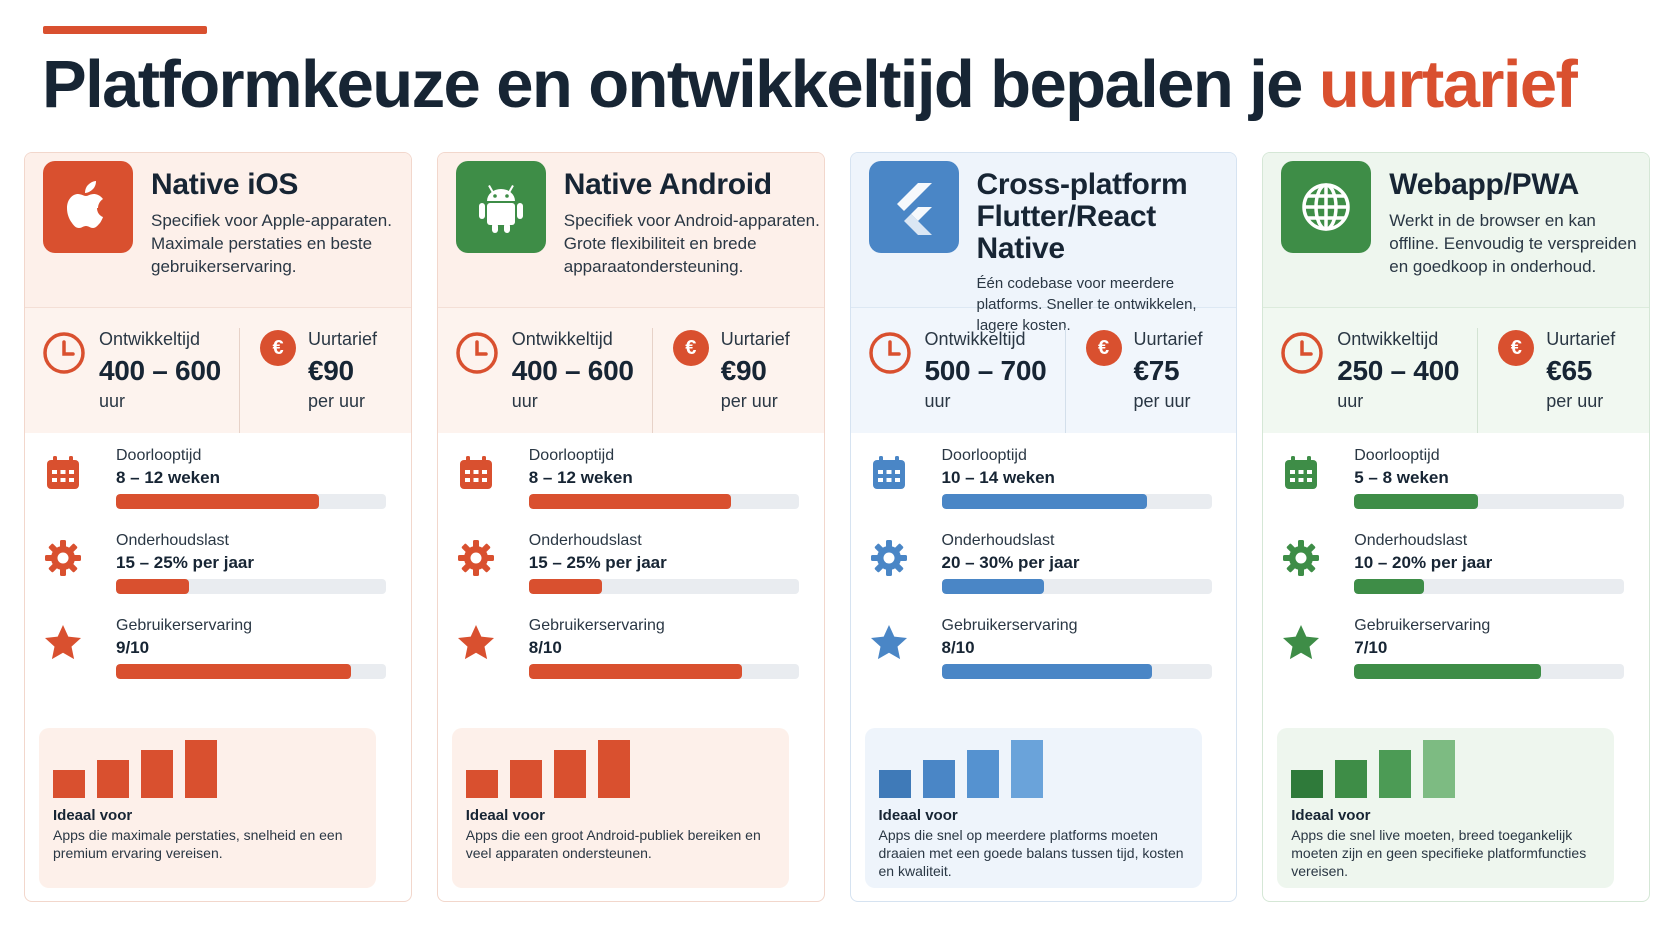  Describe the element at coordinates (1465, 487) in the screenshot. I see `stat-doorlooptijd: Doorlooptijd 5 – 8 weken` at that location.